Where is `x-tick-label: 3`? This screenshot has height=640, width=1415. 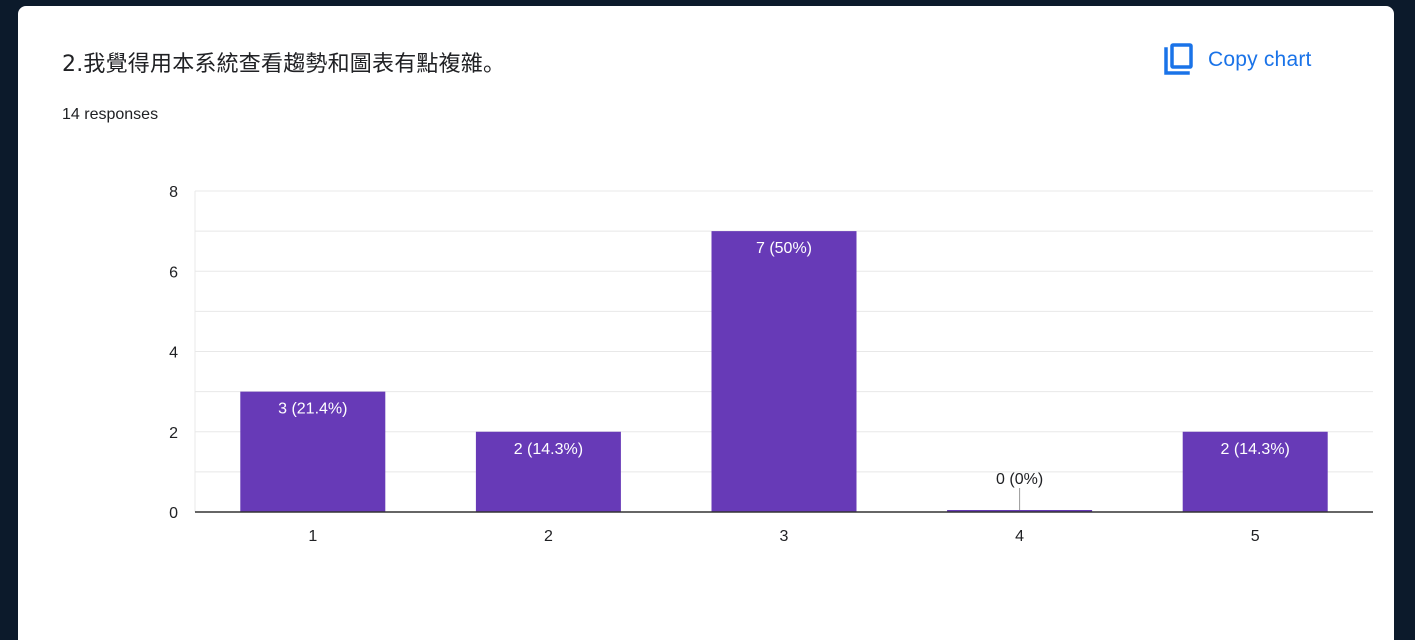 x-tick-label: 3 is located at coordinates (784, 536).